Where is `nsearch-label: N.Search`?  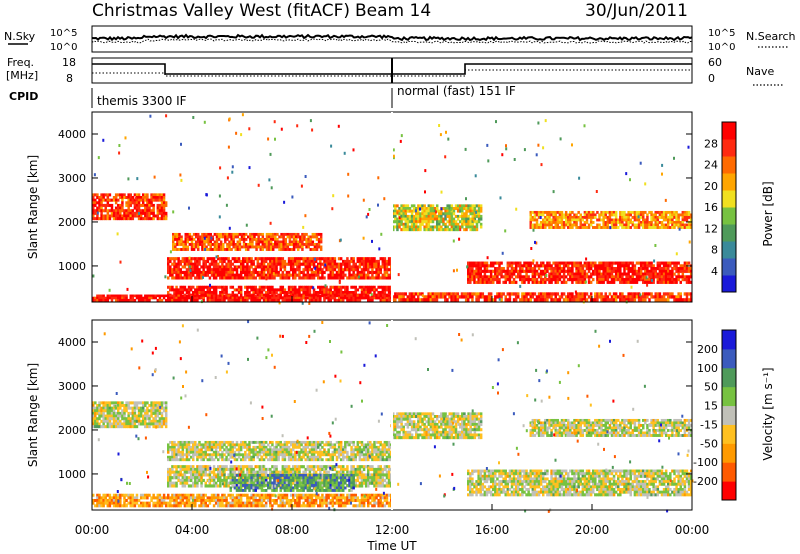 nsearch-label: N.Search is located at coordinates (771, 36).